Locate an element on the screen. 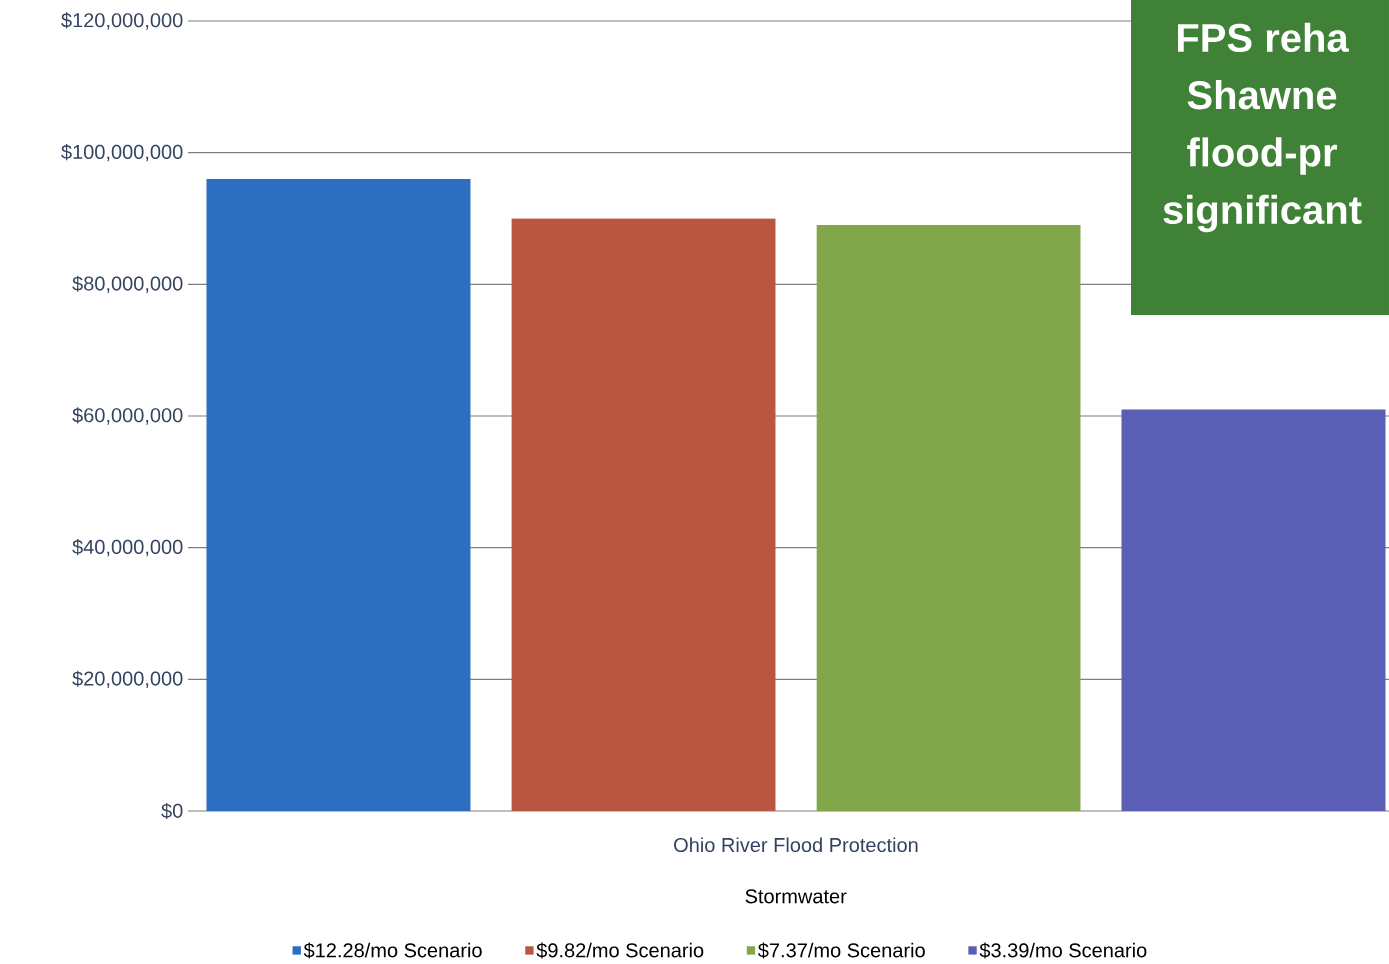 The height and width of the screenshot is (964, 1389). annotation: FPS reha is located at coordinates (1263, 37).